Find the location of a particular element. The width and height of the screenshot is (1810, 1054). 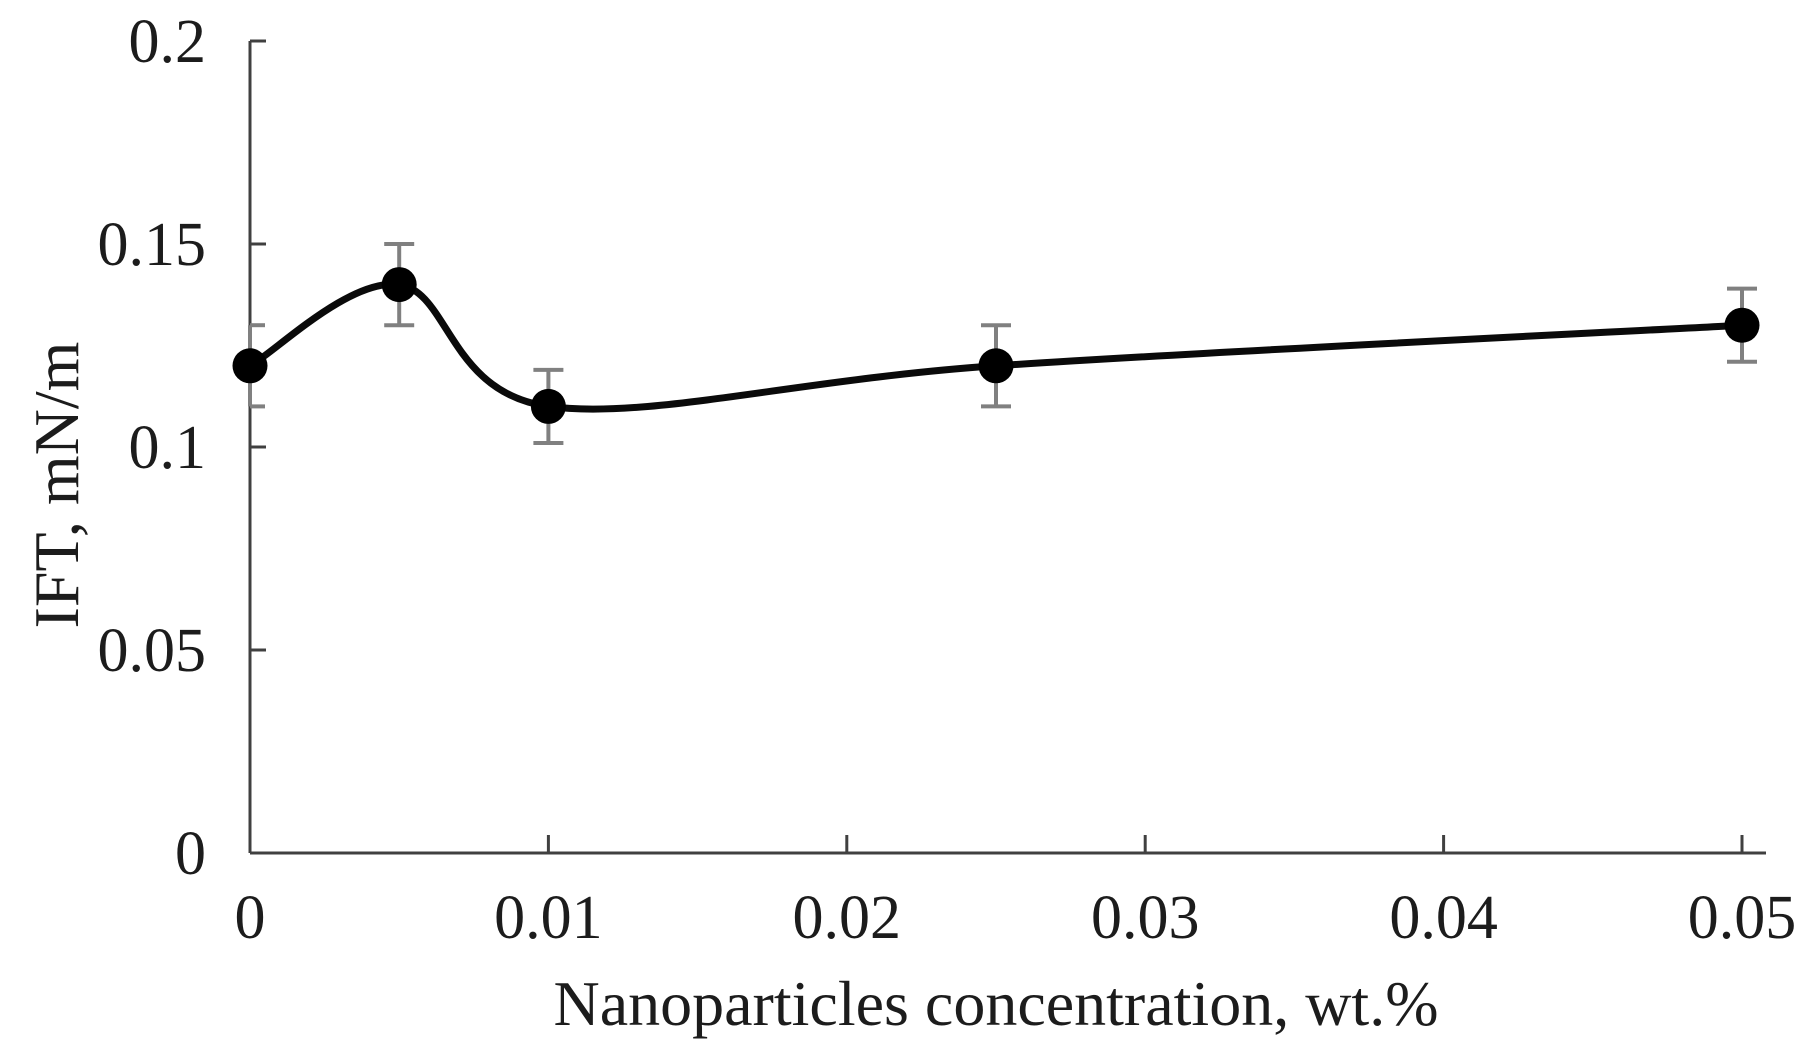

x-tick-label: 0.05 is located at coordinates (1742, 918).